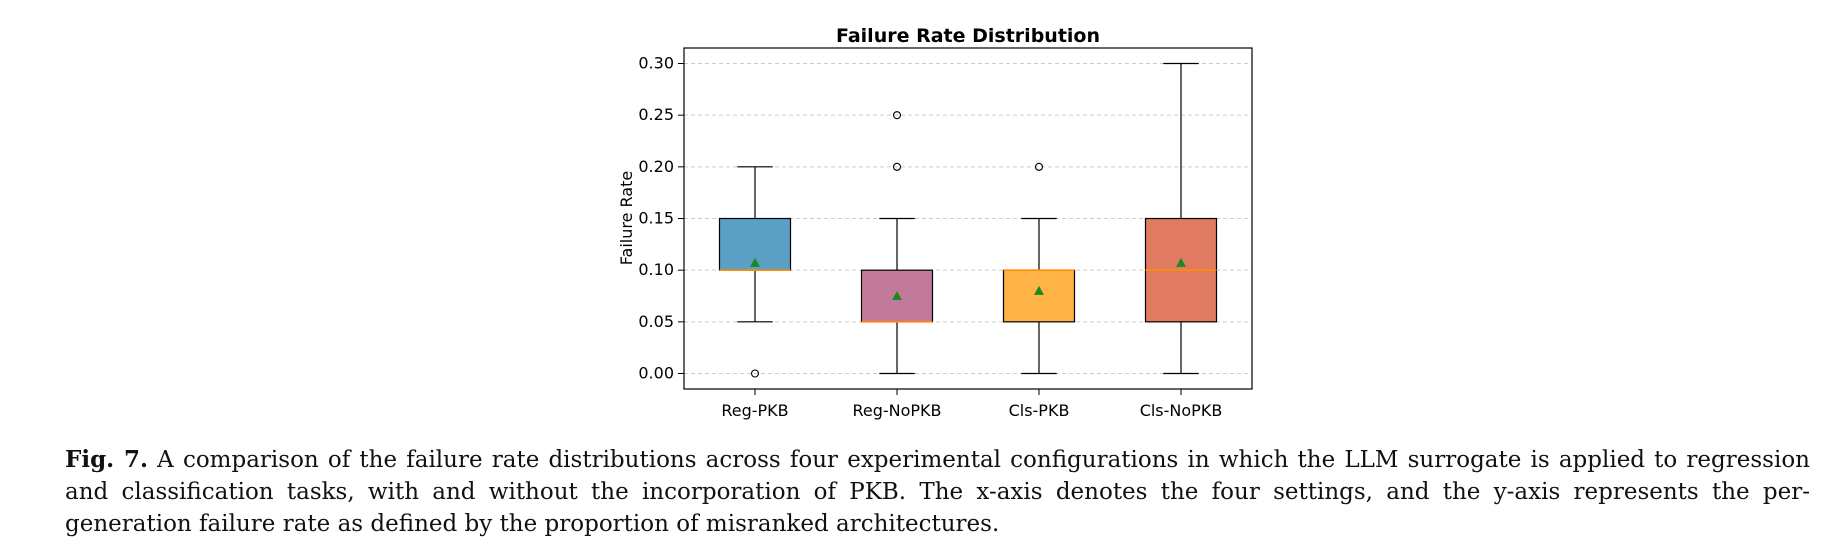 The width and height of the screenshot is (1838, 550). What do you see at coordinates (1181, 218) in the screenshot?
I see `box-cls-nopkb` at bounding box center [1181, 218].